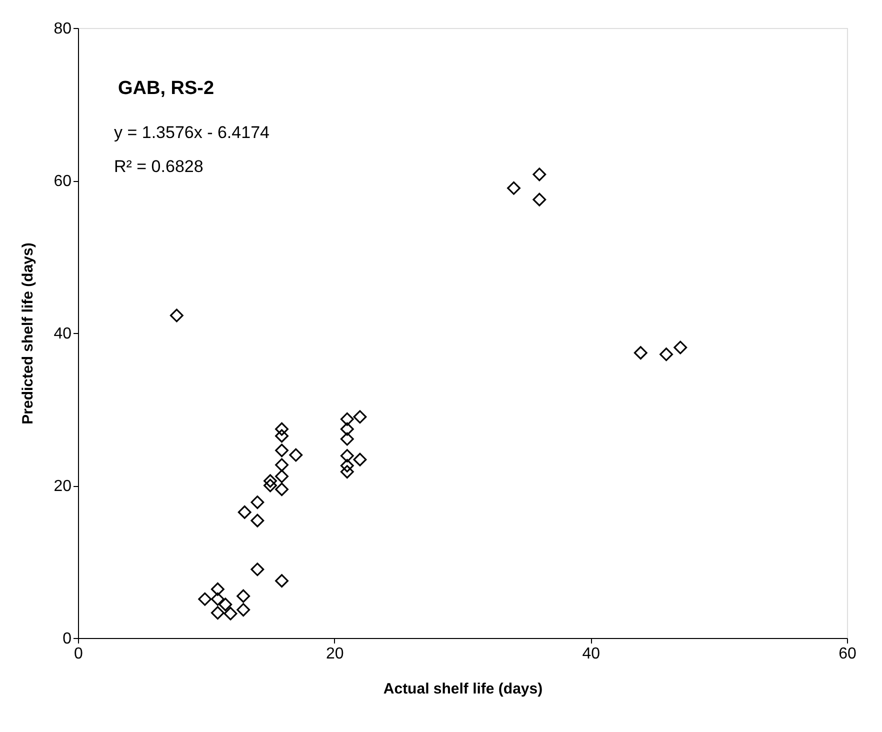 Image resolution: width=882 pixels, height=732 pixels. What do you see at coordinates (28, 333) in the screenshot?
I see `y-axis-title: Predicted shelf life (days)` at bounding box center [28, 333].